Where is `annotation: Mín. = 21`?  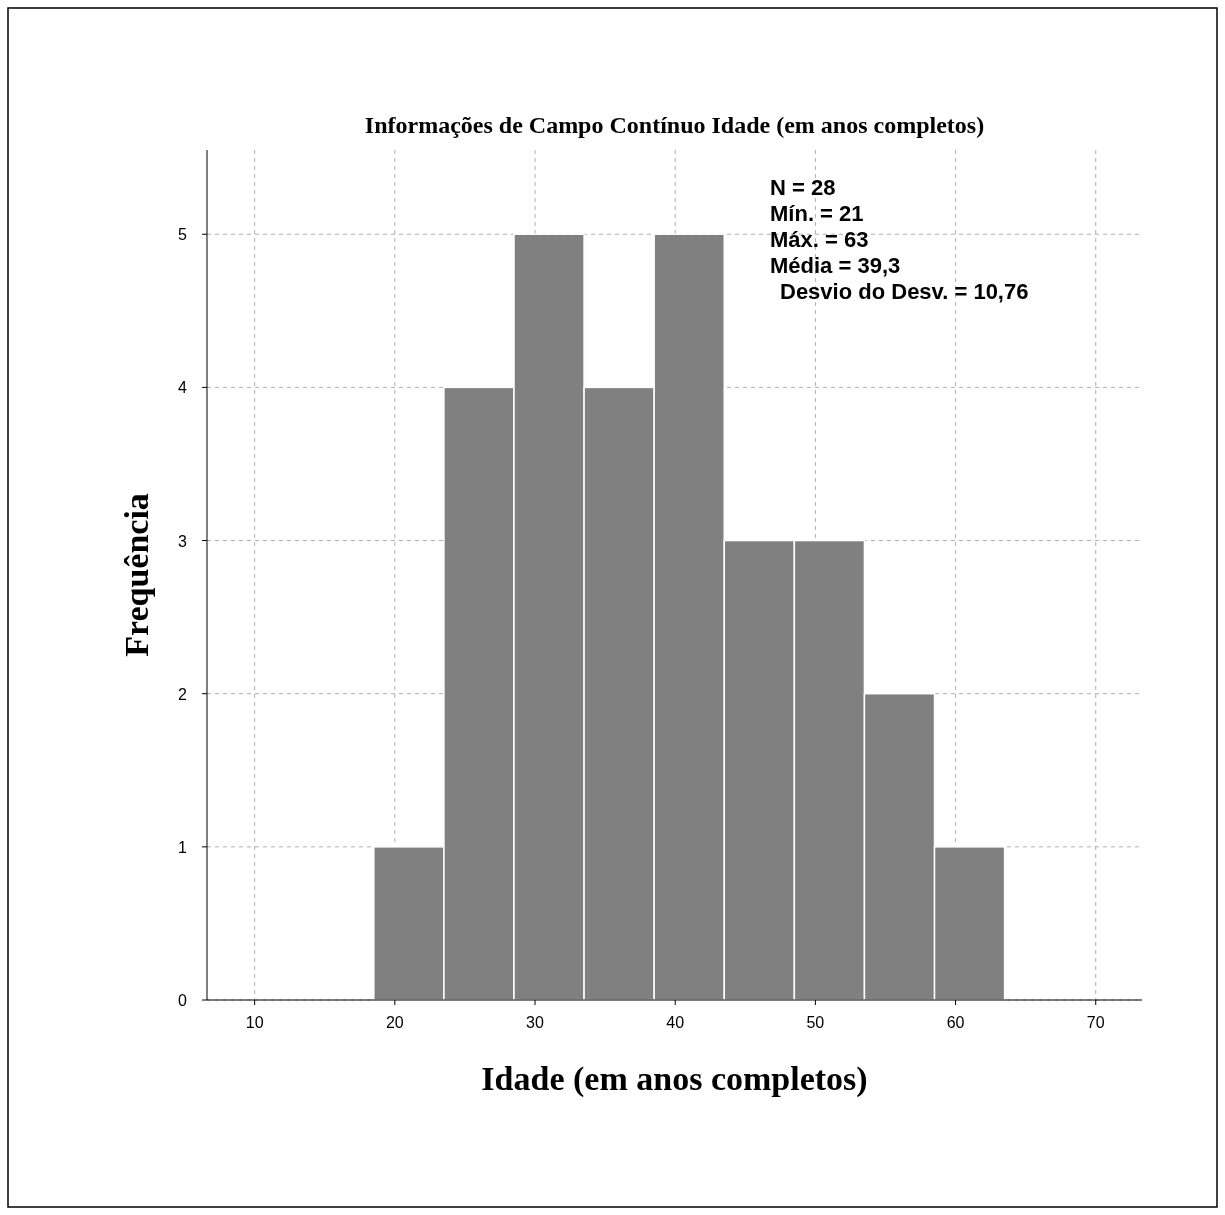 annotation: Mín. = 21 is located at coordinates (817, 213).